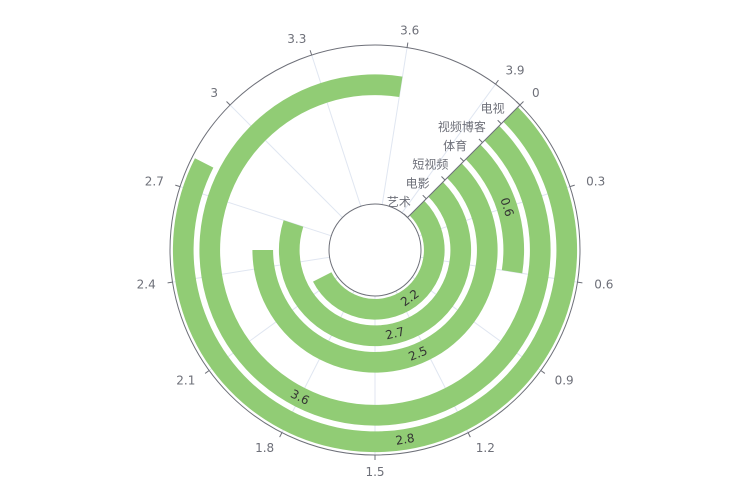  Describe the element at coordinates (430, 164) in the screenshot. I see `category-label-2: 短视频` at that location.